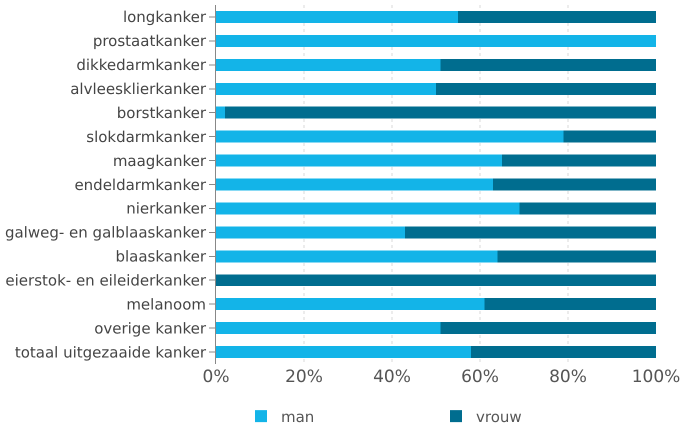 This screenshot has width=696, height=438. What do you see at coordinates (304, 377) in the screenshot?
I see `x-tick-label: 20%` at bounding box center [304, 377].